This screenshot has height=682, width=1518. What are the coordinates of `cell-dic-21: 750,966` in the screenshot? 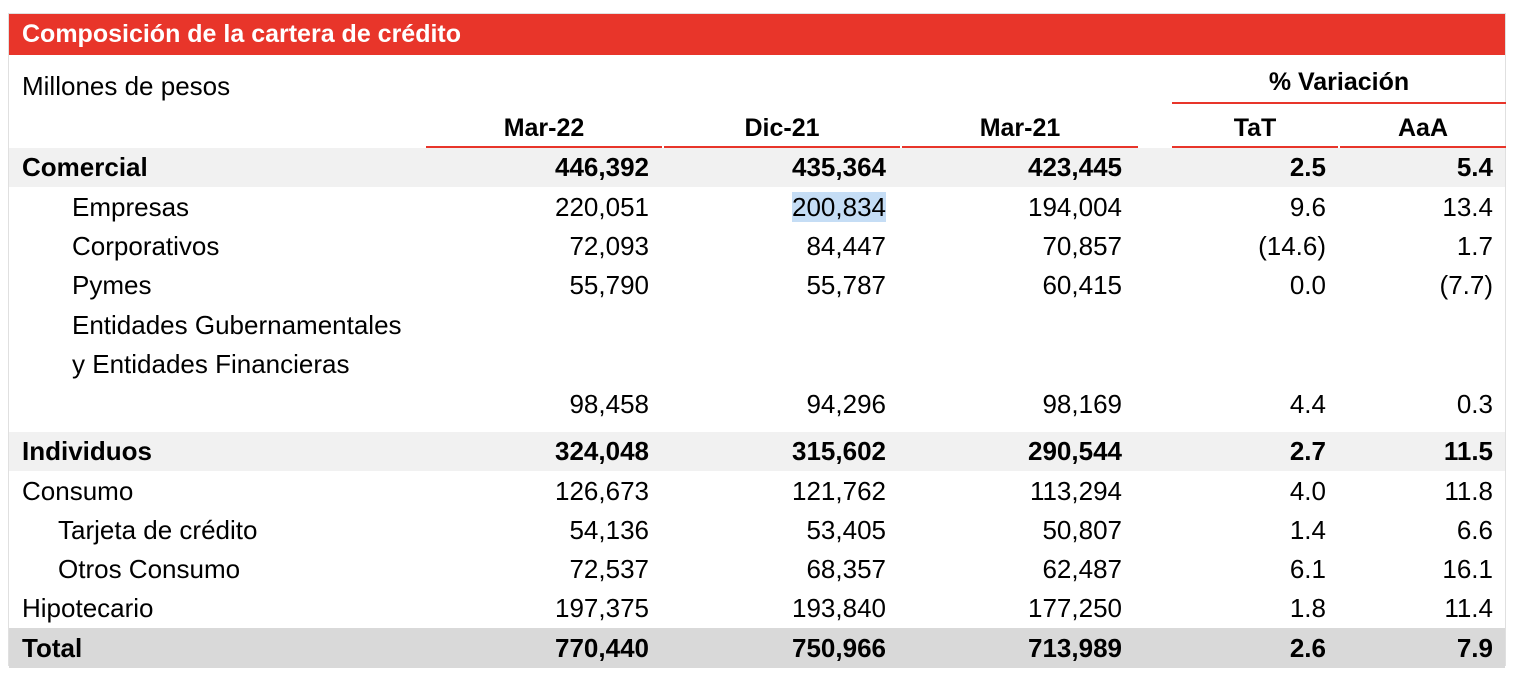 It's located at (839, 648).